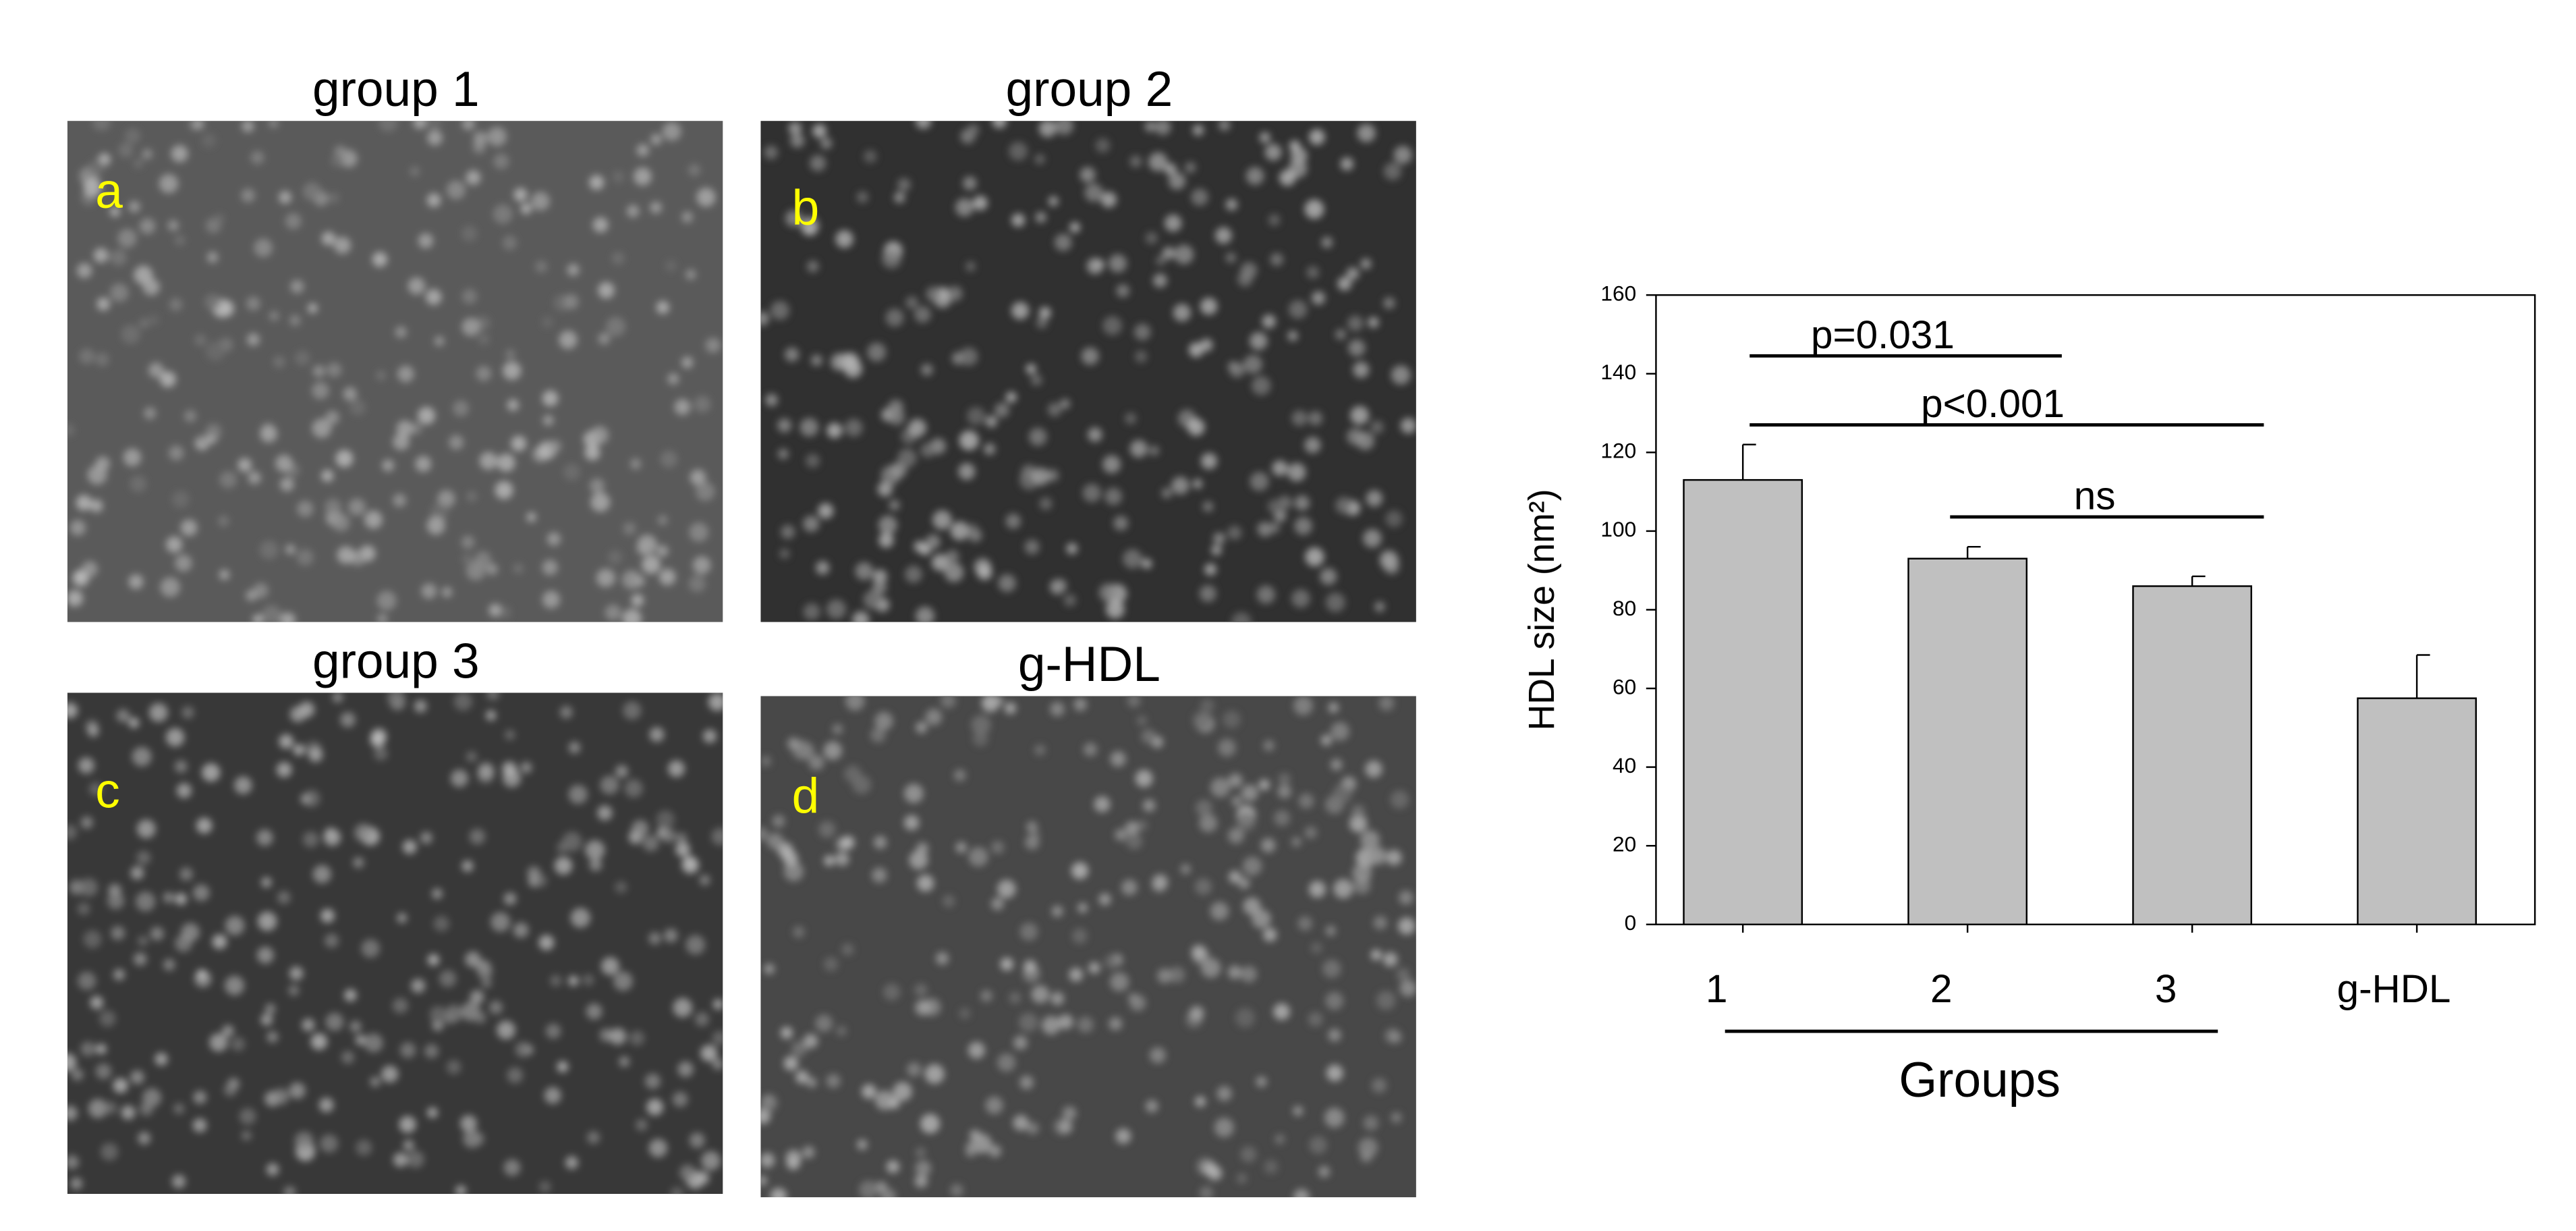 This screenshot has width=2576, height=1231. I want to click on y-tick-label: 140, so click(1618, 372).